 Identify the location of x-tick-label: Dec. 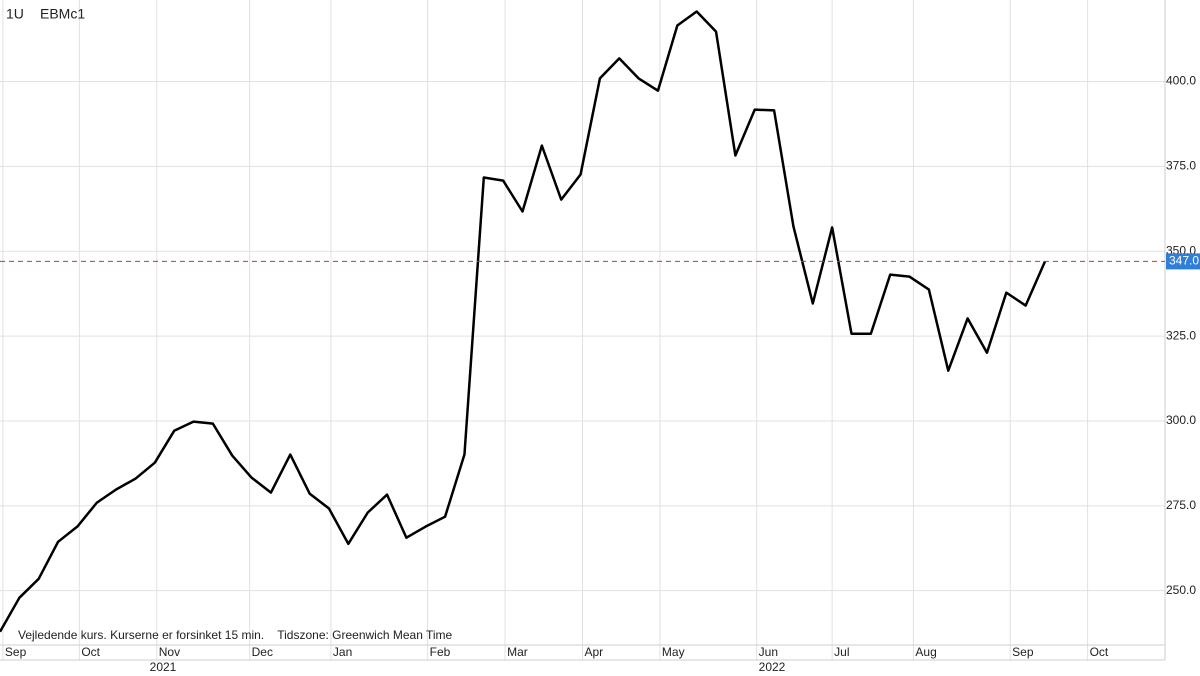
(262, 652).